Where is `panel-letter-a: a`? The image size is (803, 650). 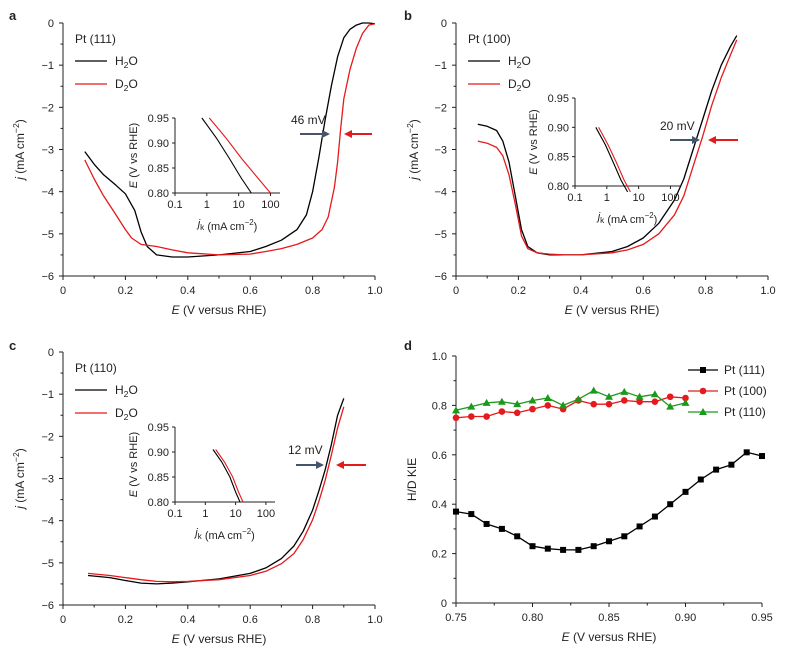 panel-letter-a: a is located at coordinates (13, 15).